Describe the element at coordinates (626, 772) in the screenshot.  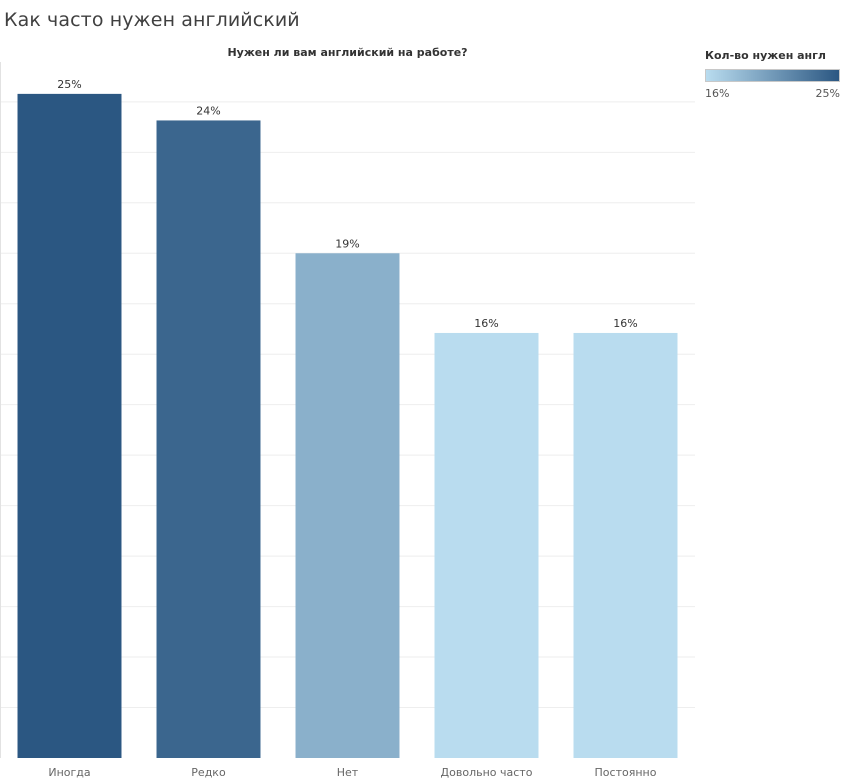
I see `x-tick-label: Постоянно` at that location.